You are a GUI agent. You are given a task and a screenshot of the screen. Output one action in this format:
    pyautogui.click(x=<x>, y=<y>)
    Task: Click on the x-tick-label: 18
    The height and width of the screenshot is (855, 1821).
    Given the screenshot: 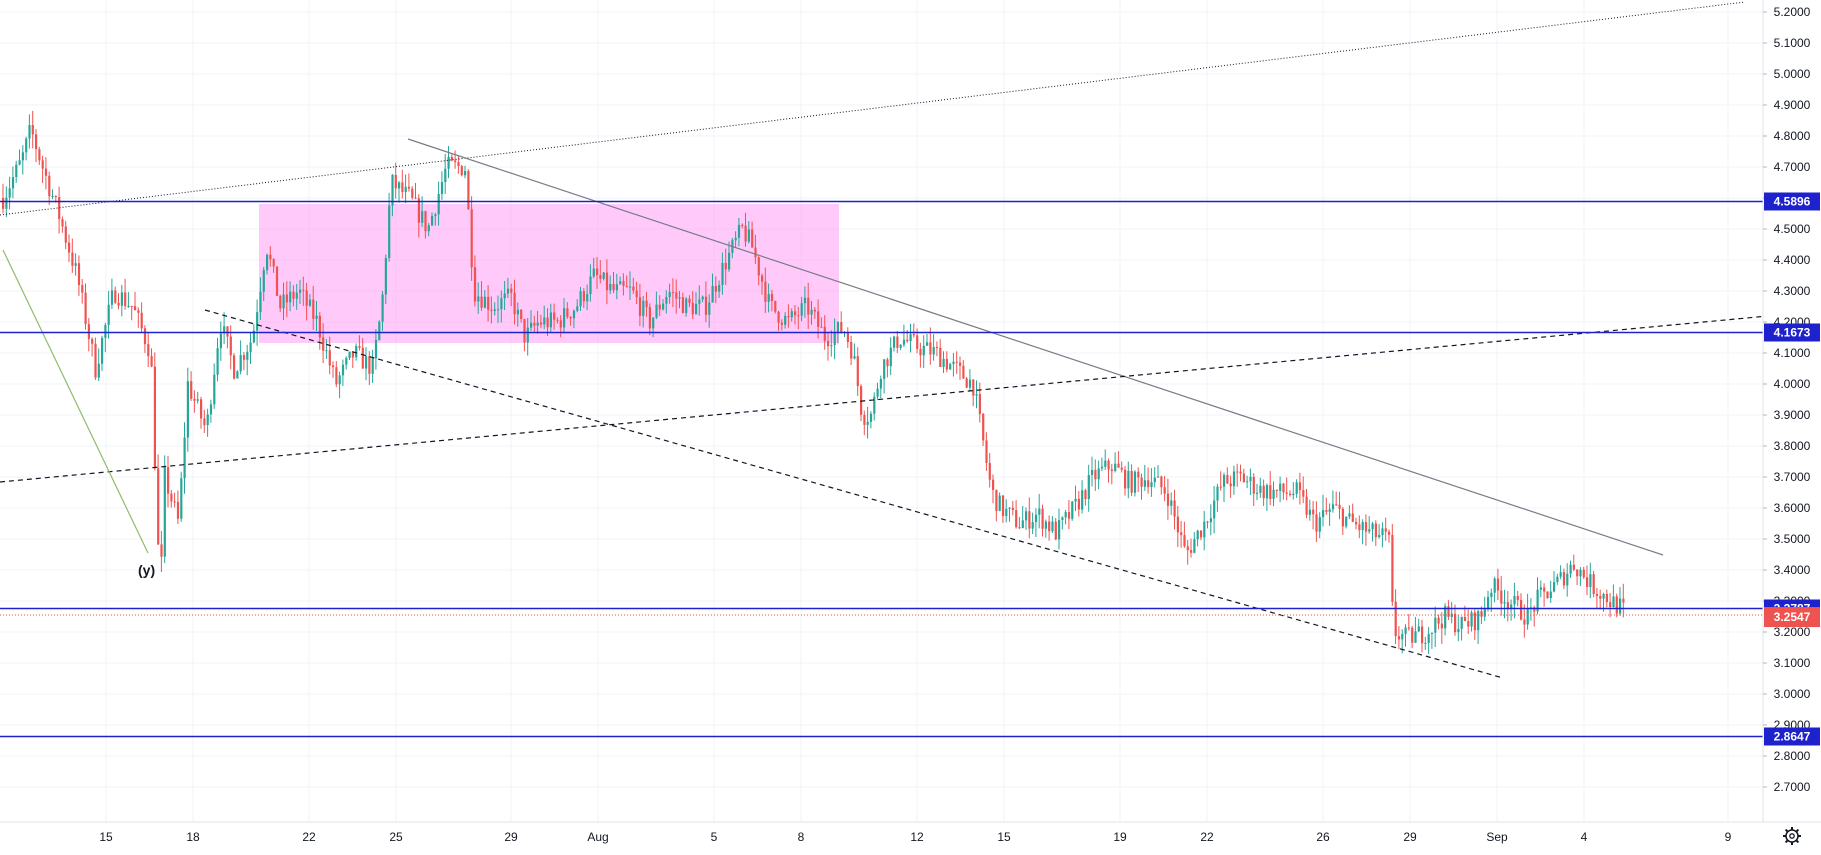 What is the action you would take?
    pyautogui.click(x=193, y=837)
    